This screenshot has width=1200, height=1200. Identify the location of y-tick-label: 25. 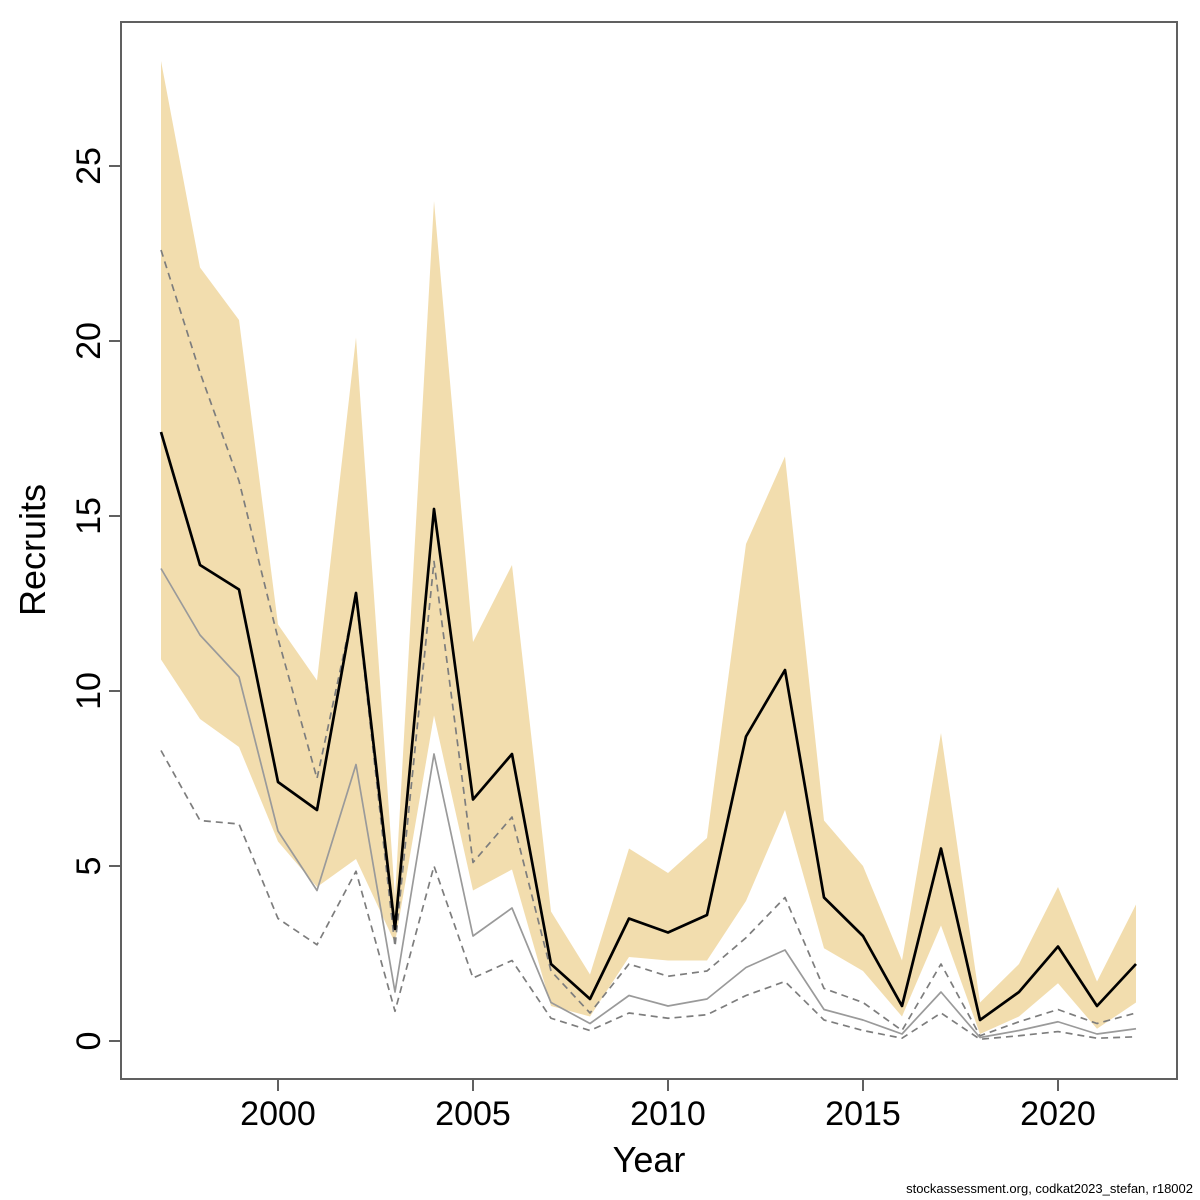
(89, 166).